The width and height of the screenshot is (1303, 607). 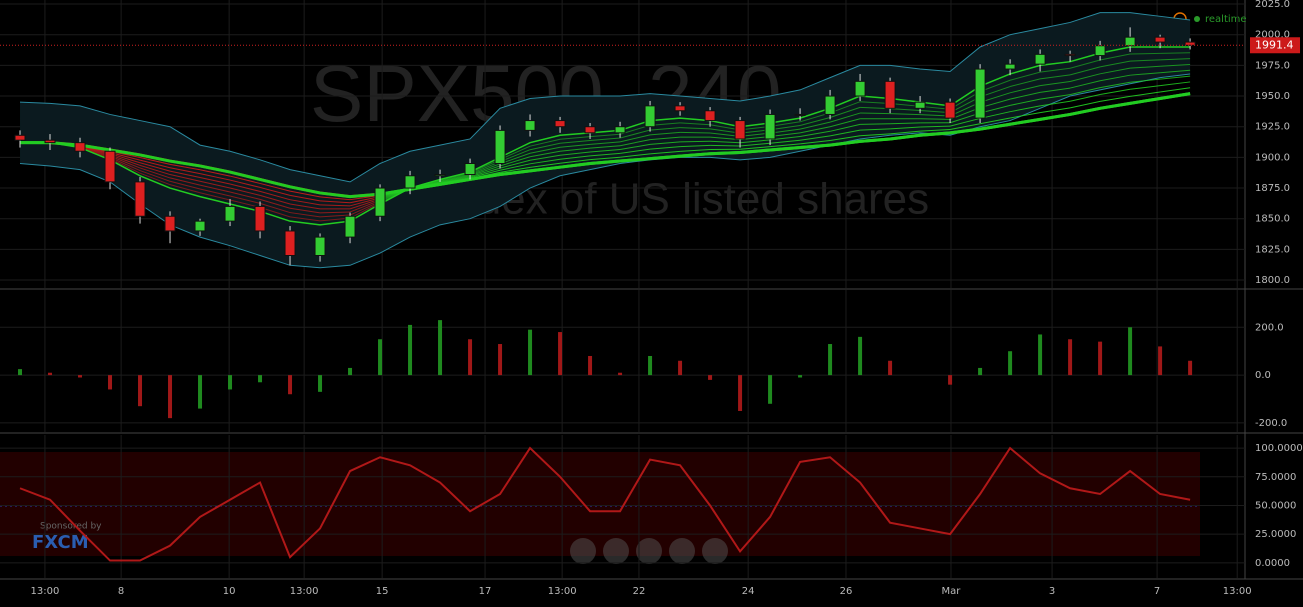 I want to click on reset, so click(x=649, y=551).